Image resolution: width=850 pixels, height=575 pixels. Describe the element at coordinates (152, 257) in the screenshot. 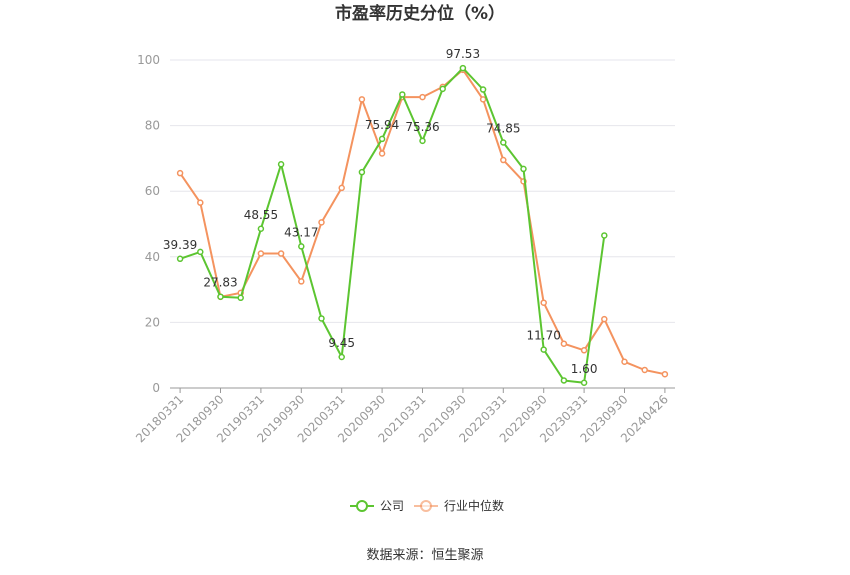

I see `y-tick-label: 40` at that location.